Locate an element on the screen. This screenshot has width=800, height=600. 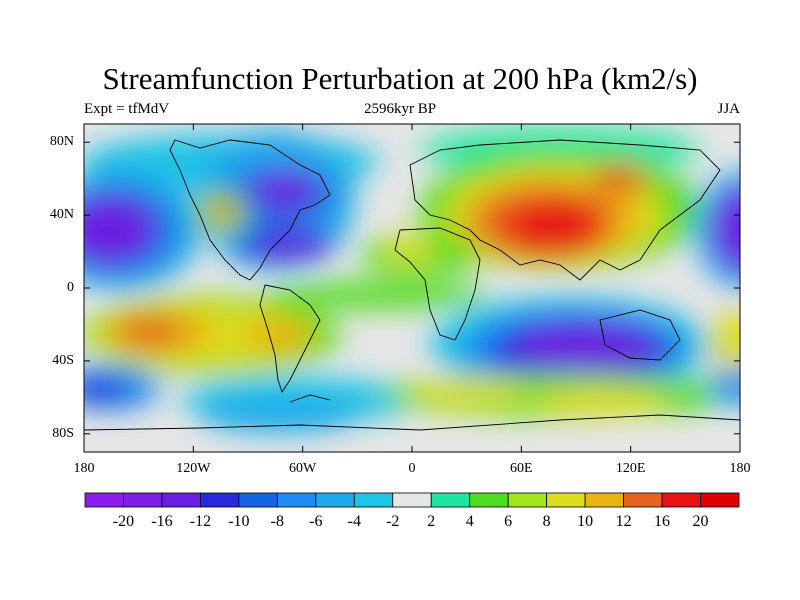
colorbar-label: 6 is located at coordinates (508, 521).